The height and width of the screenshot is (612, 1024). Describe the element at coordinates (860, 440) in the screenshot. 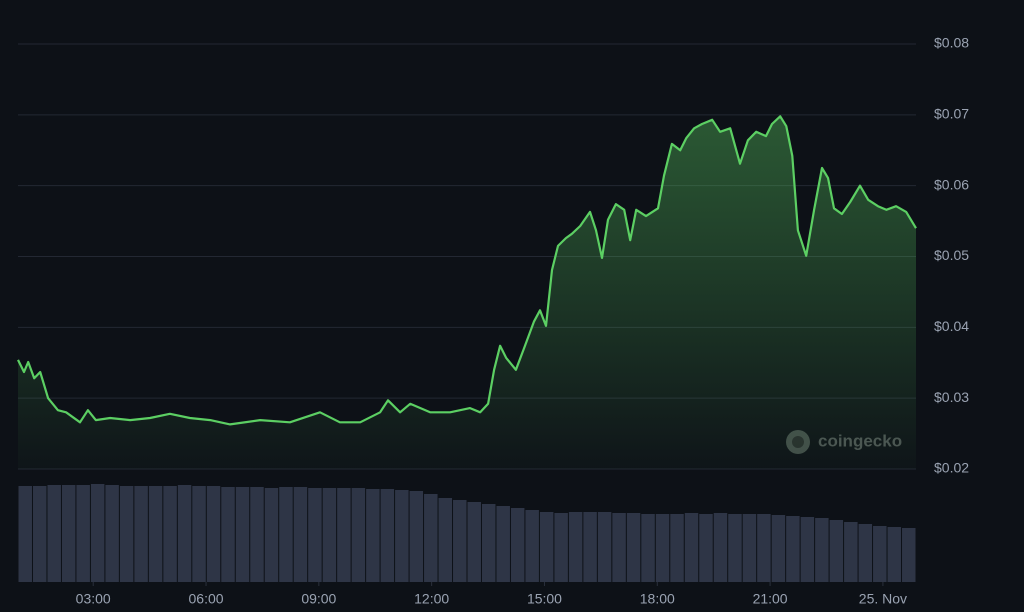

I see `watermark-text: coingecko` at that location.